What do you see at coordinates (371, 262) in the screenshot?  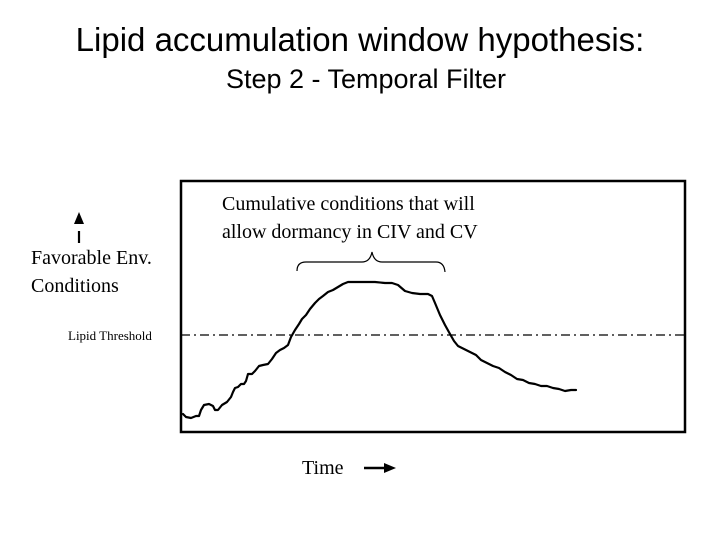 I see `window-brace` at bounding box center [371, 262].